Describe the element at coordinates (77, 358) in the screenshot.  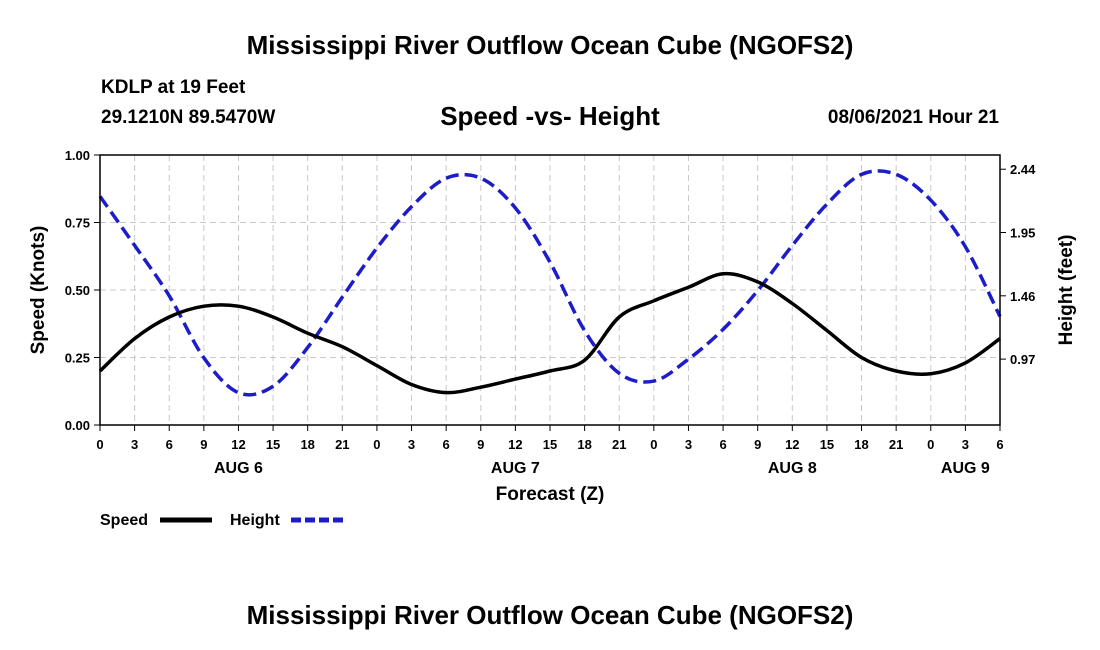
I see `y-tick-label: 0.25` at that location.